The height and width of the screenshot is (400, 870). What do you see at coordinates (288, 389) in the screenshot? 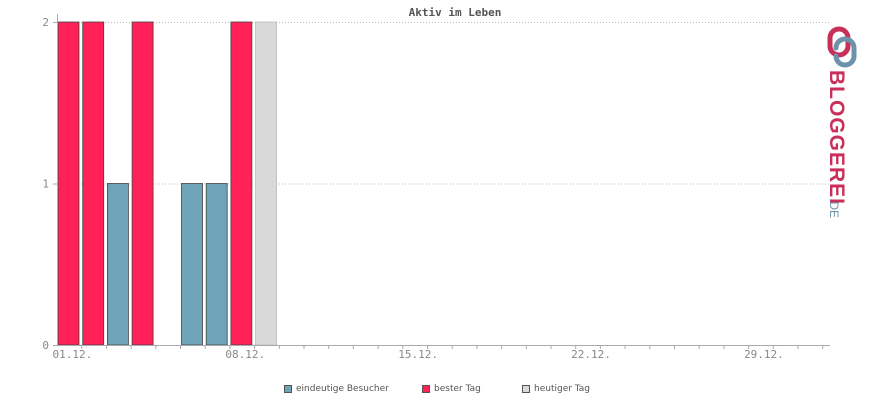
I see `legend-swatch-visitors` at bounding box center [288, 389].